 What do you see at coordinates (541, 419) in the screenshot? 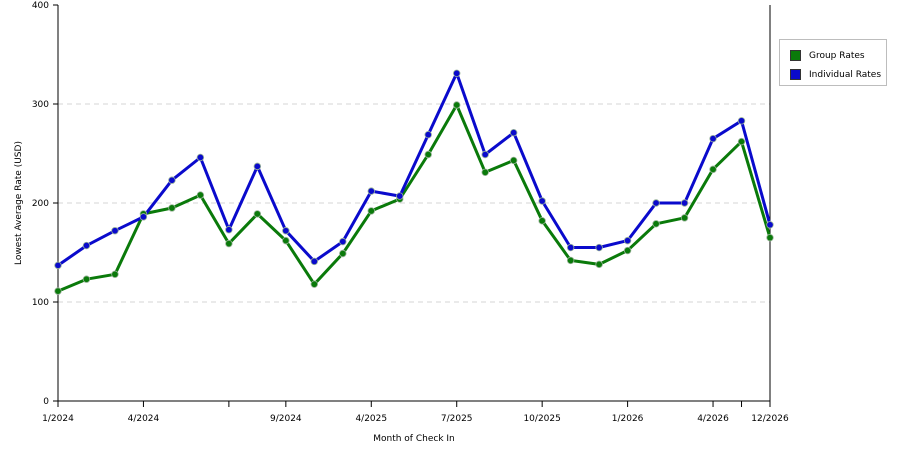
I see `x-tick-label: 10/2025` at bounding box center [541, 419].